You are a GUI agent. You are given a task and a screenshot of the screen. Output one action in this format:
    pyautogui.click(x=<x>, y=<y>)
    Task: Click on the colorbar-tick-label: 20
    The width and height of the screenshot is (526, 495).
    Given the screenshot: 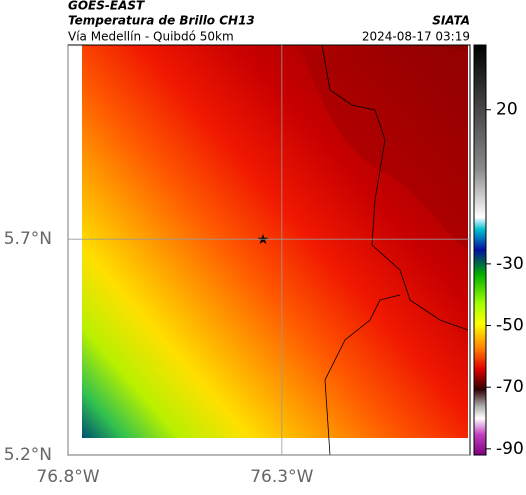 What is the action you would take?
    pyautogui.click(x=507, y=110)
    